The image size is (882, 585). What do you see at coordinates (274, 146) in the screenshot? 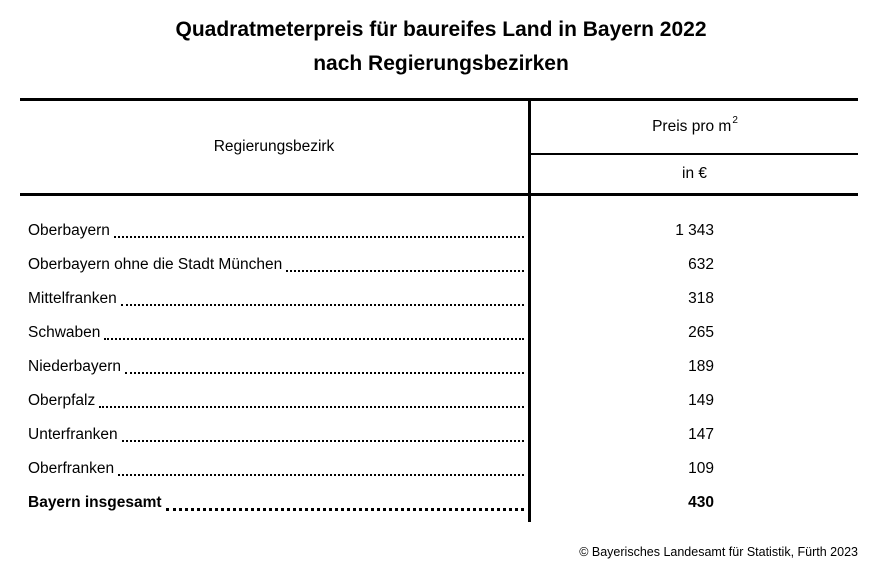
I see `column-header-regierungsbezirk: Regierungsbezirk` at bounding box center [274, 146].